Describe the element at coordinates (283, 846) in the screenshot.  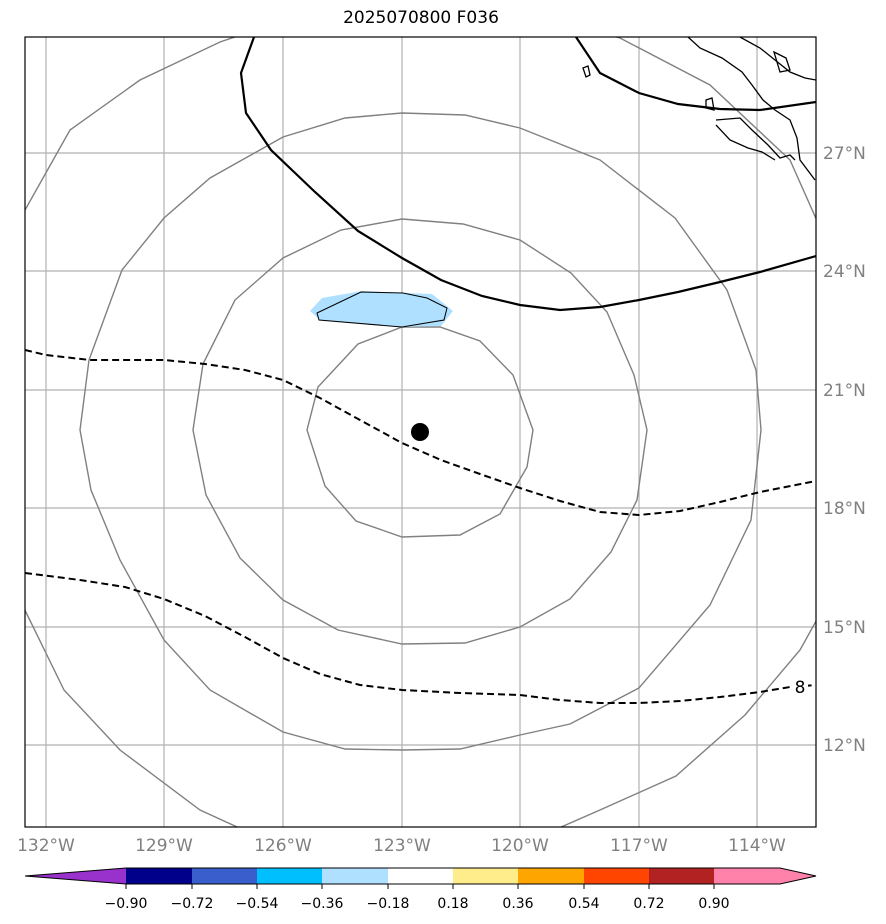
I see `lon-label: 126°W` at that location.